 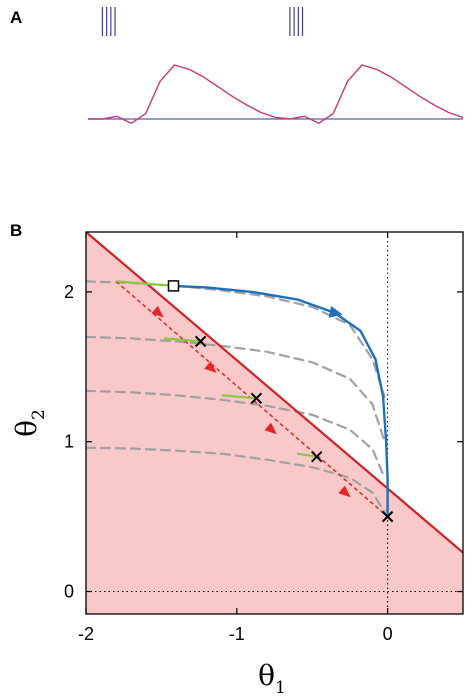 What do you see at coordinates (237, 634) in the screenshot?
I see `x-tick-label: -1` at bounding box center [237, 634].